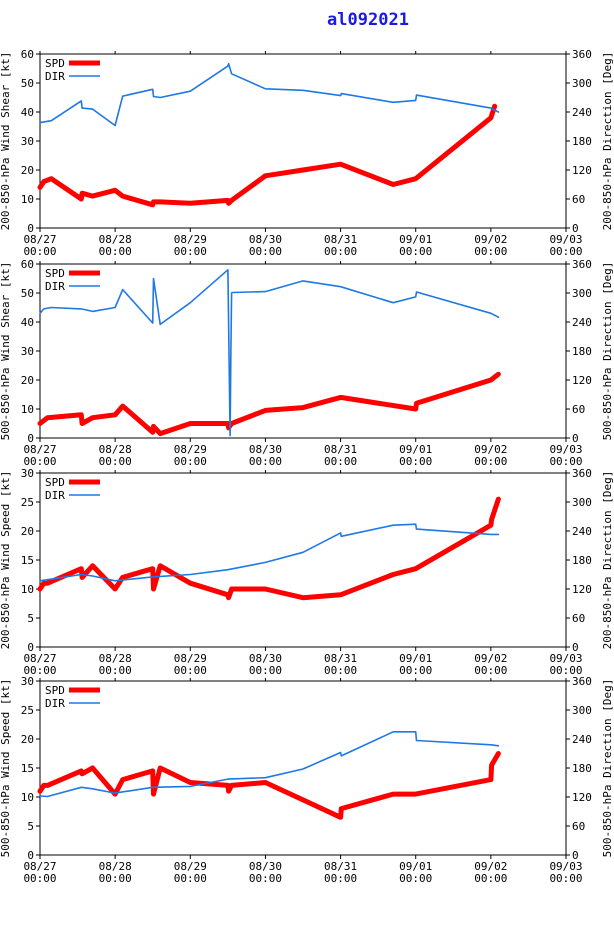  What do you see at coordinates (607, 351) in the screenshot?
I see `y2-axis-label: 500-850-hPa Direction [Deg]` at bounding box center [607, 351].